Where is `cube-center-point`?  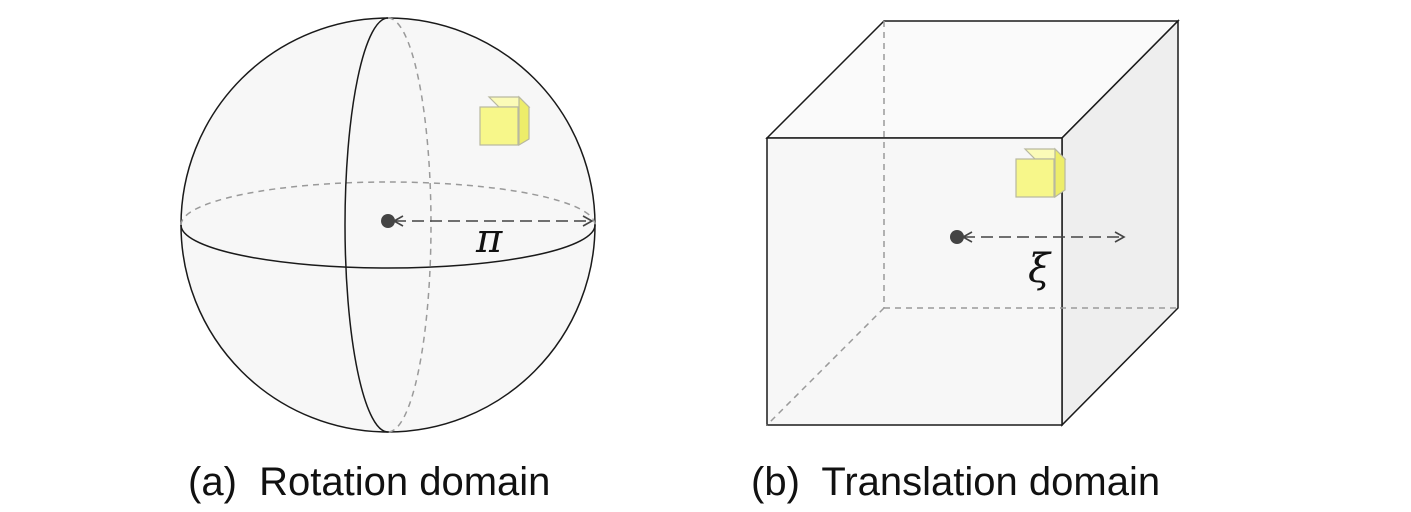
cube-center-point is located at coordinates (957, 237).